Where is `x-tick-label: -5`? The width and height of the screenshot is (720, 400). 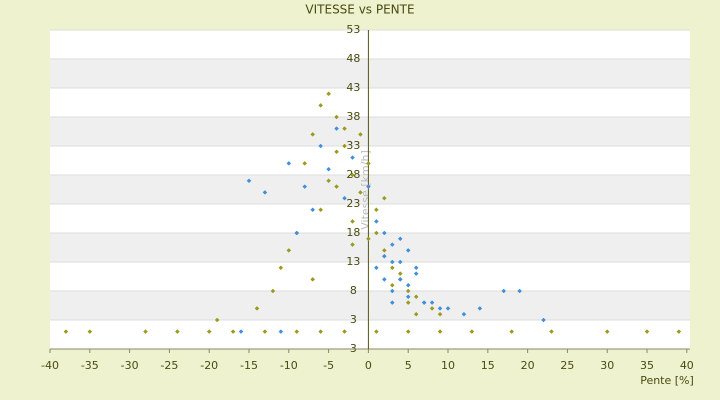
x-tick-label: -5 is located at coordinates (328, 365).